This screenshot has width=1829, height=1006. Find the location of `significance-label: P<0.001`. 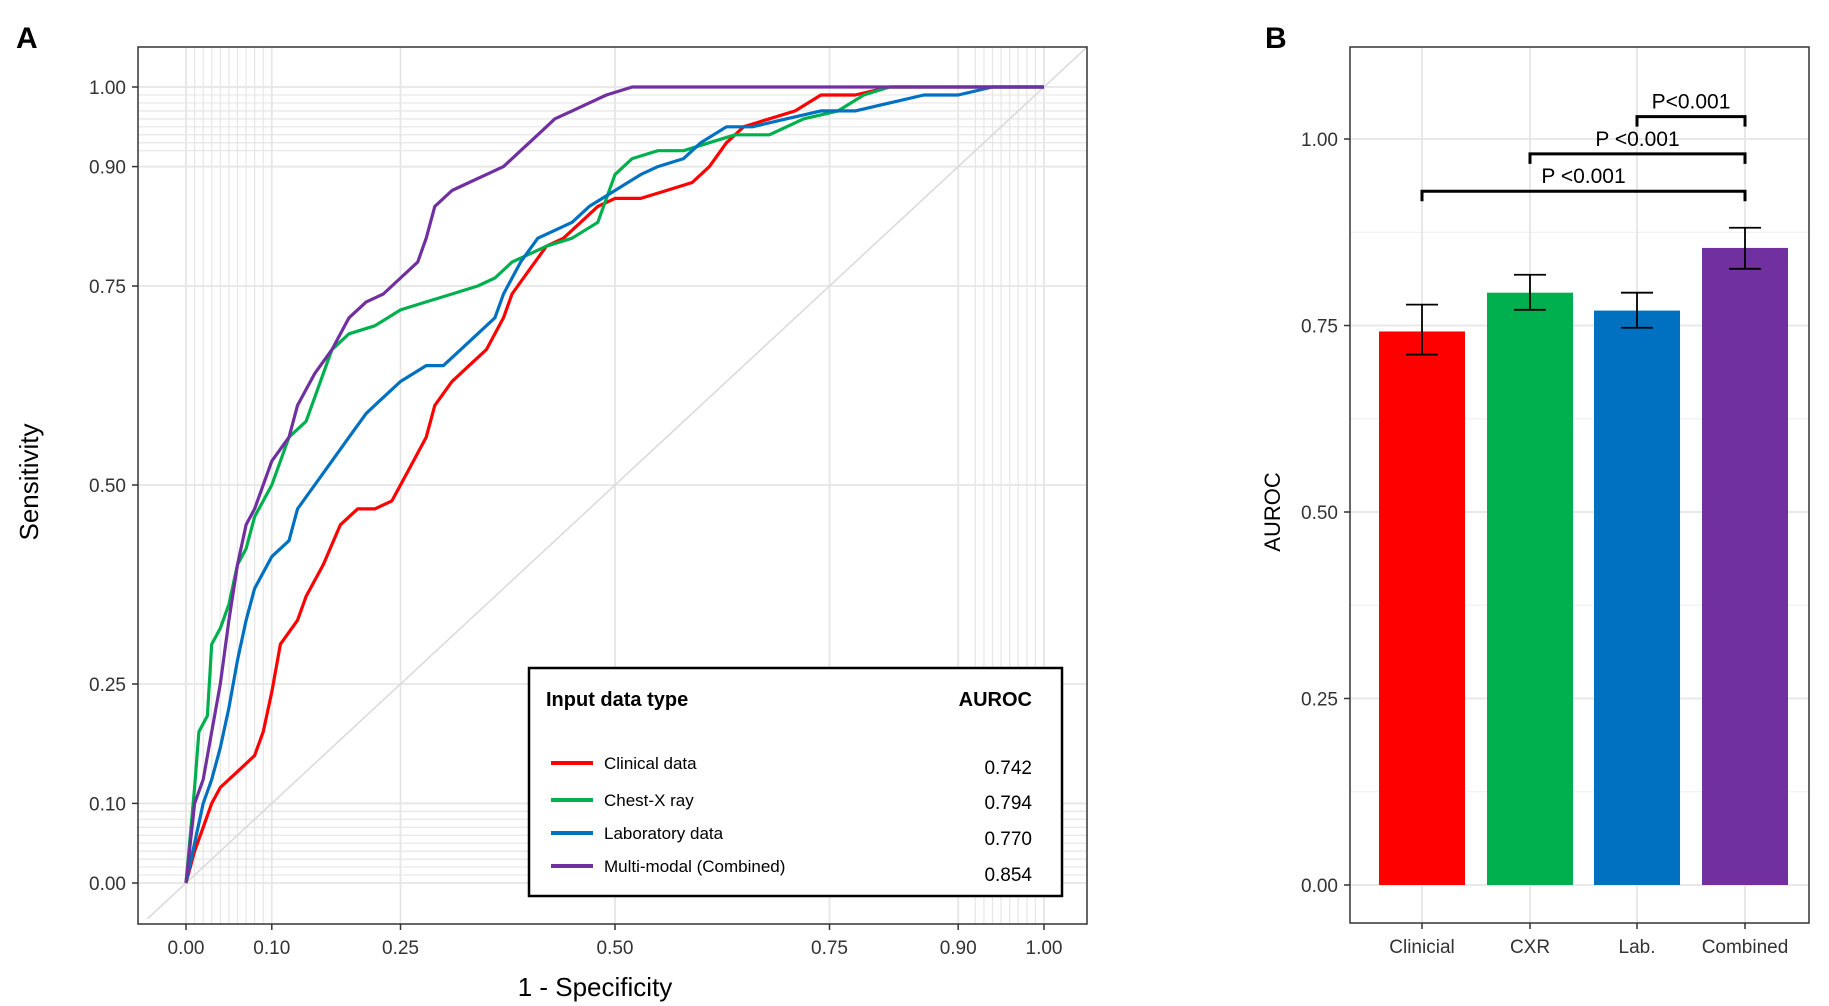

significance-label: P<0.001 is located at coordinates (1691, 102).